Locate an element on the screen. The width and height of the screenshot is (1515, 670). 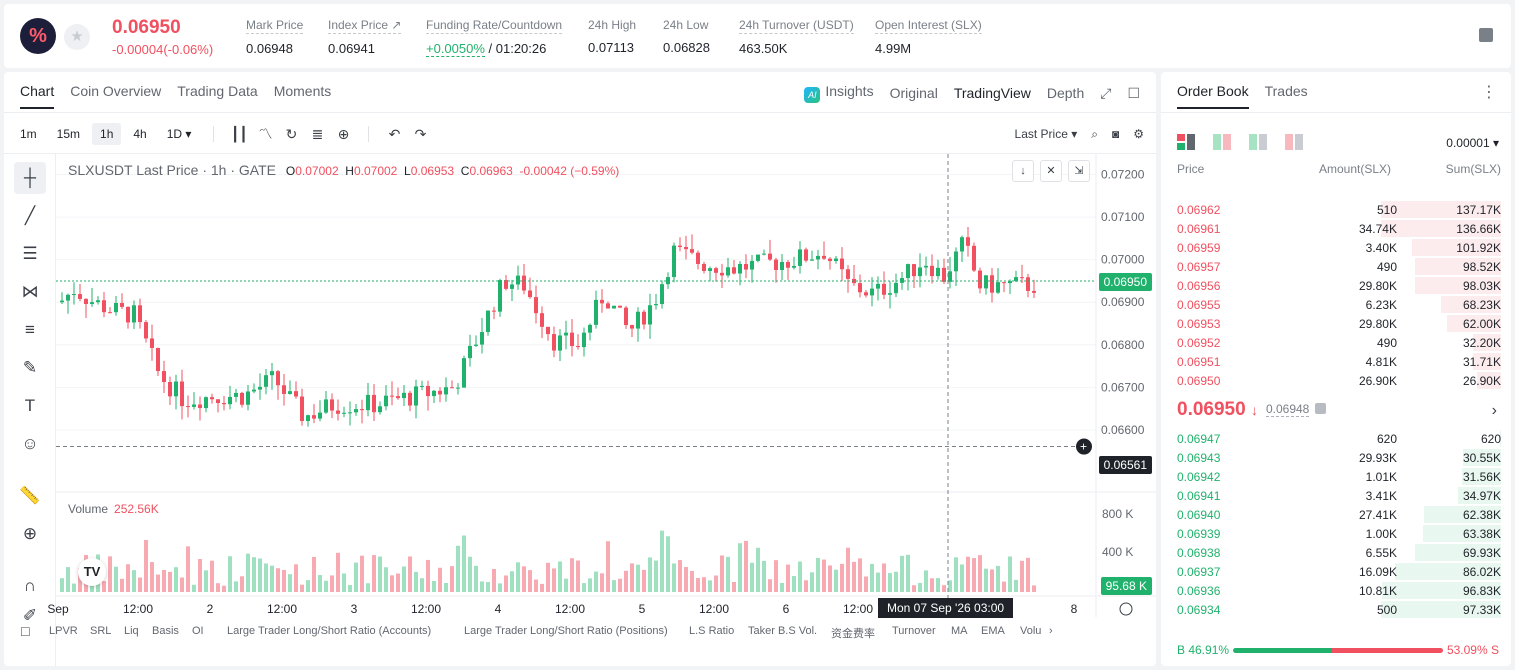
mode-bids-asks-icon is located at coordinates (1222, 142).